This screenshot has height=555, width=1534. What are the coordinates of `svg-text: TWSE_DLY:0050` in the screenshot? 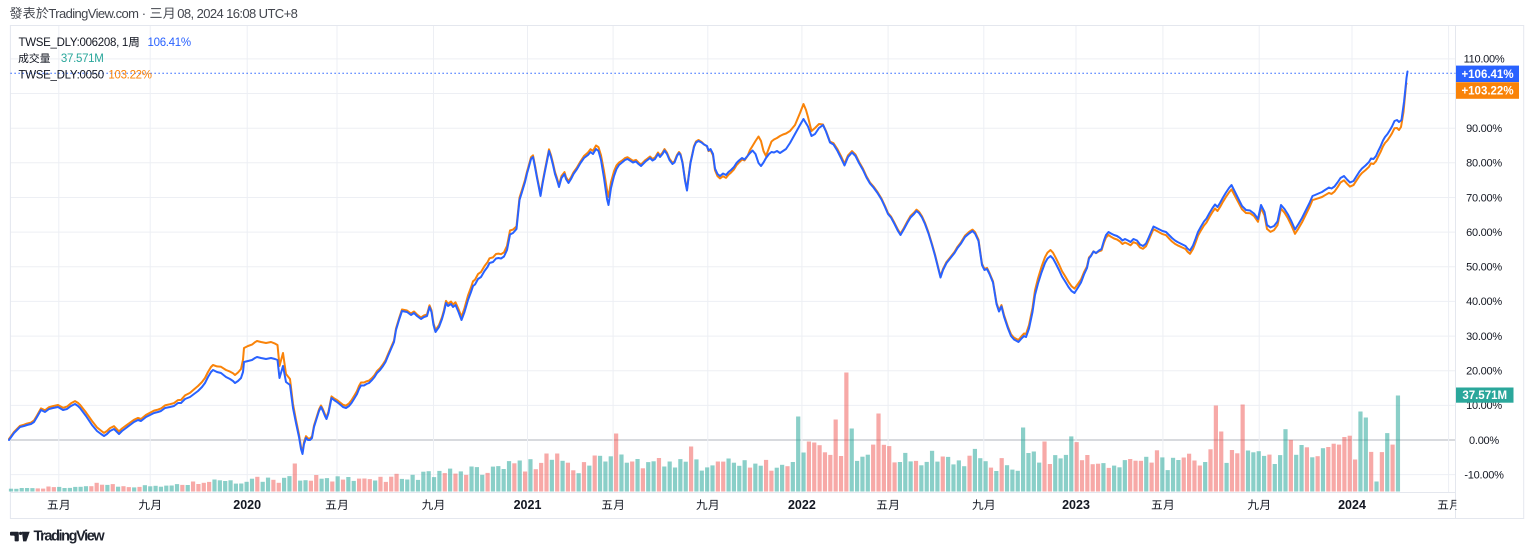 It's located at (61, 76).